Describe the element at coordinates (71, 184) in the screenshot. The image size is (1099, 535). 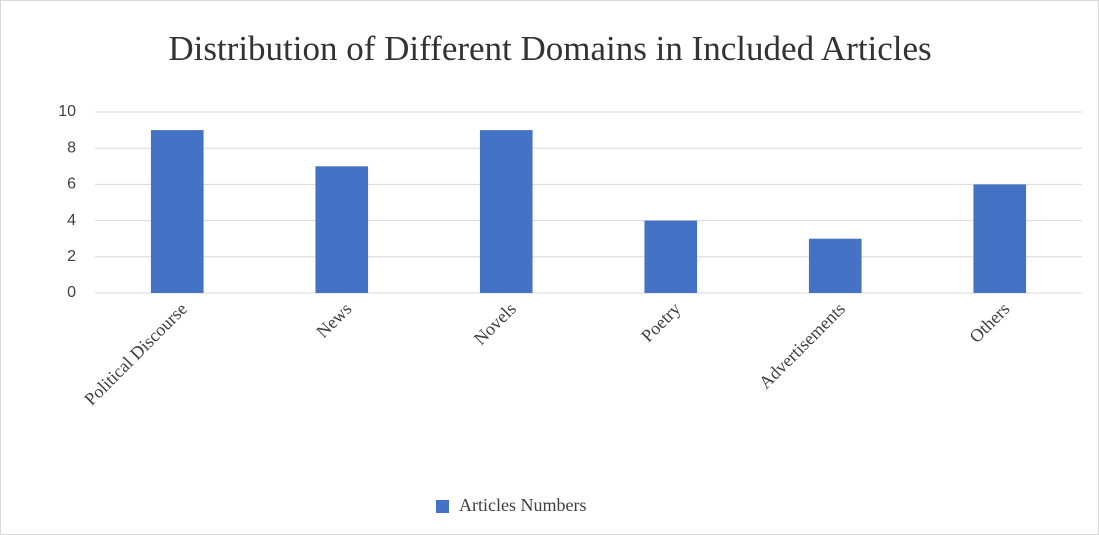
I see `y-tick-label: 6` at that location.